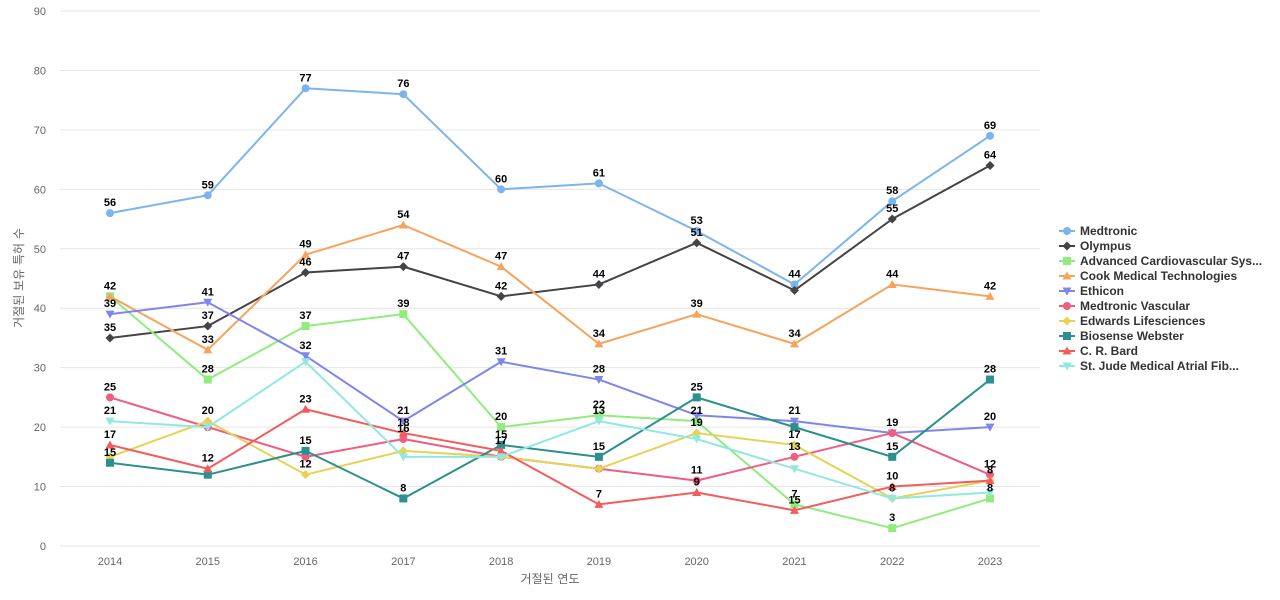  I want to click on y-tick-label: 50, so click(40, 250).